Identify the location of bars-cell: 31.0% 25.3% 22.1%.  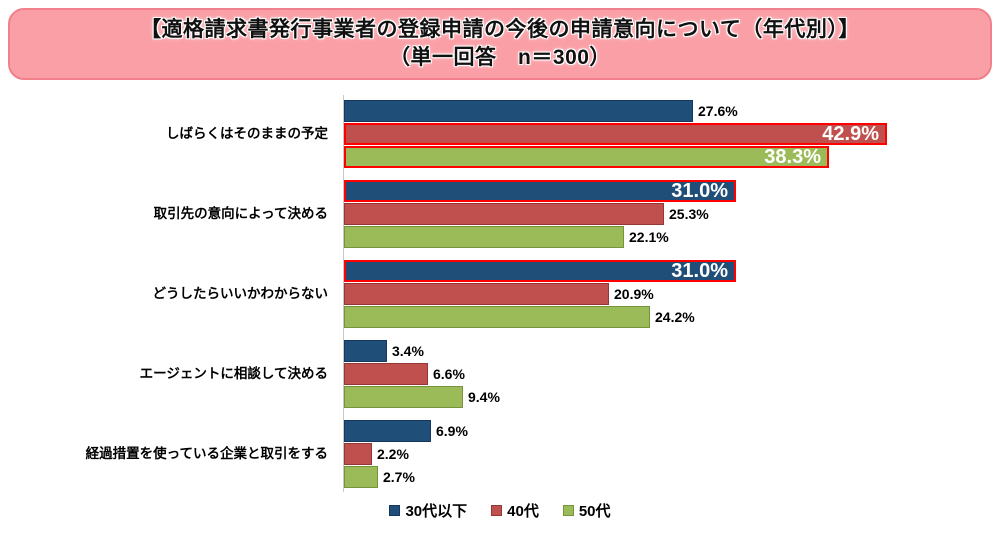
(668, 214).